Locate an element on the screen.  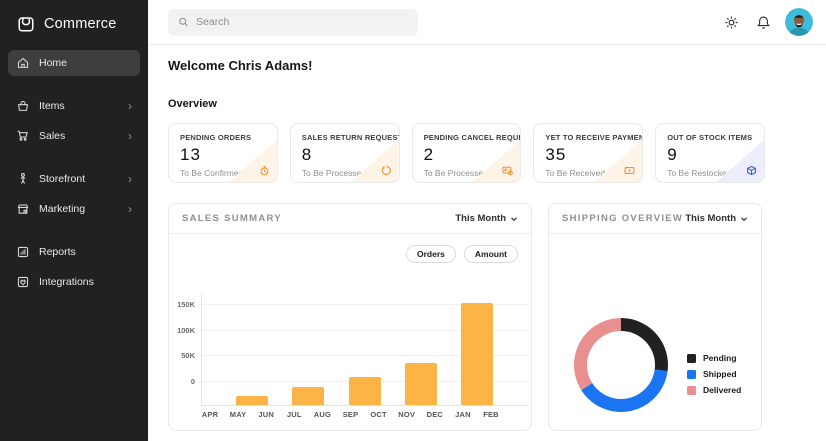
search-box is located at coordinates (293, 22).